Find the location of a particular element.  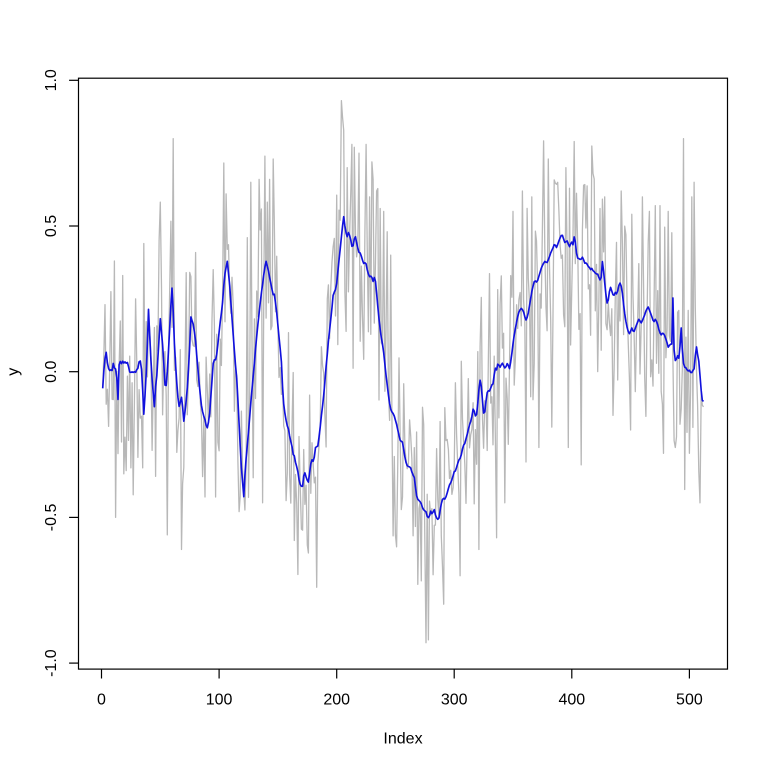

svg-text: Index is located at coordinates (402, 739).